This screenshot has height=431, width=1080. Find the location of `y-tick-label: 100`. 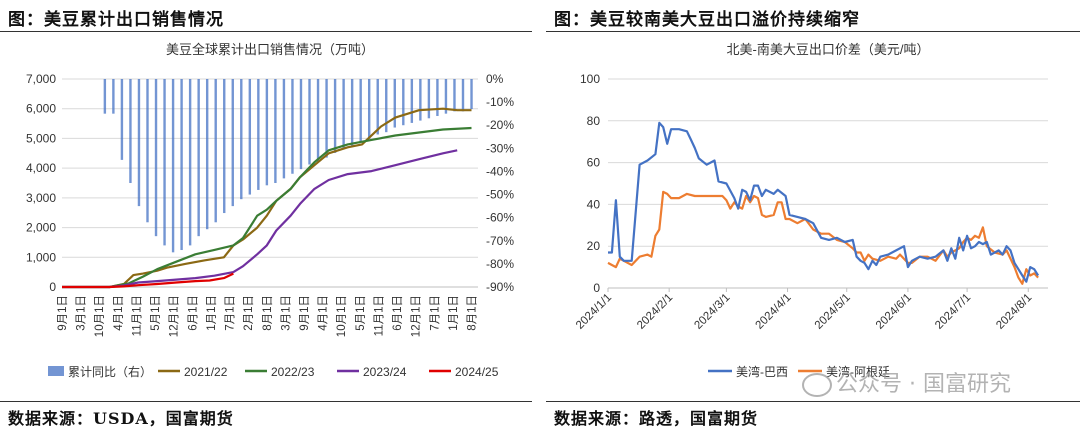

y-tick-label: 100 is located at coordinates (590, 79).